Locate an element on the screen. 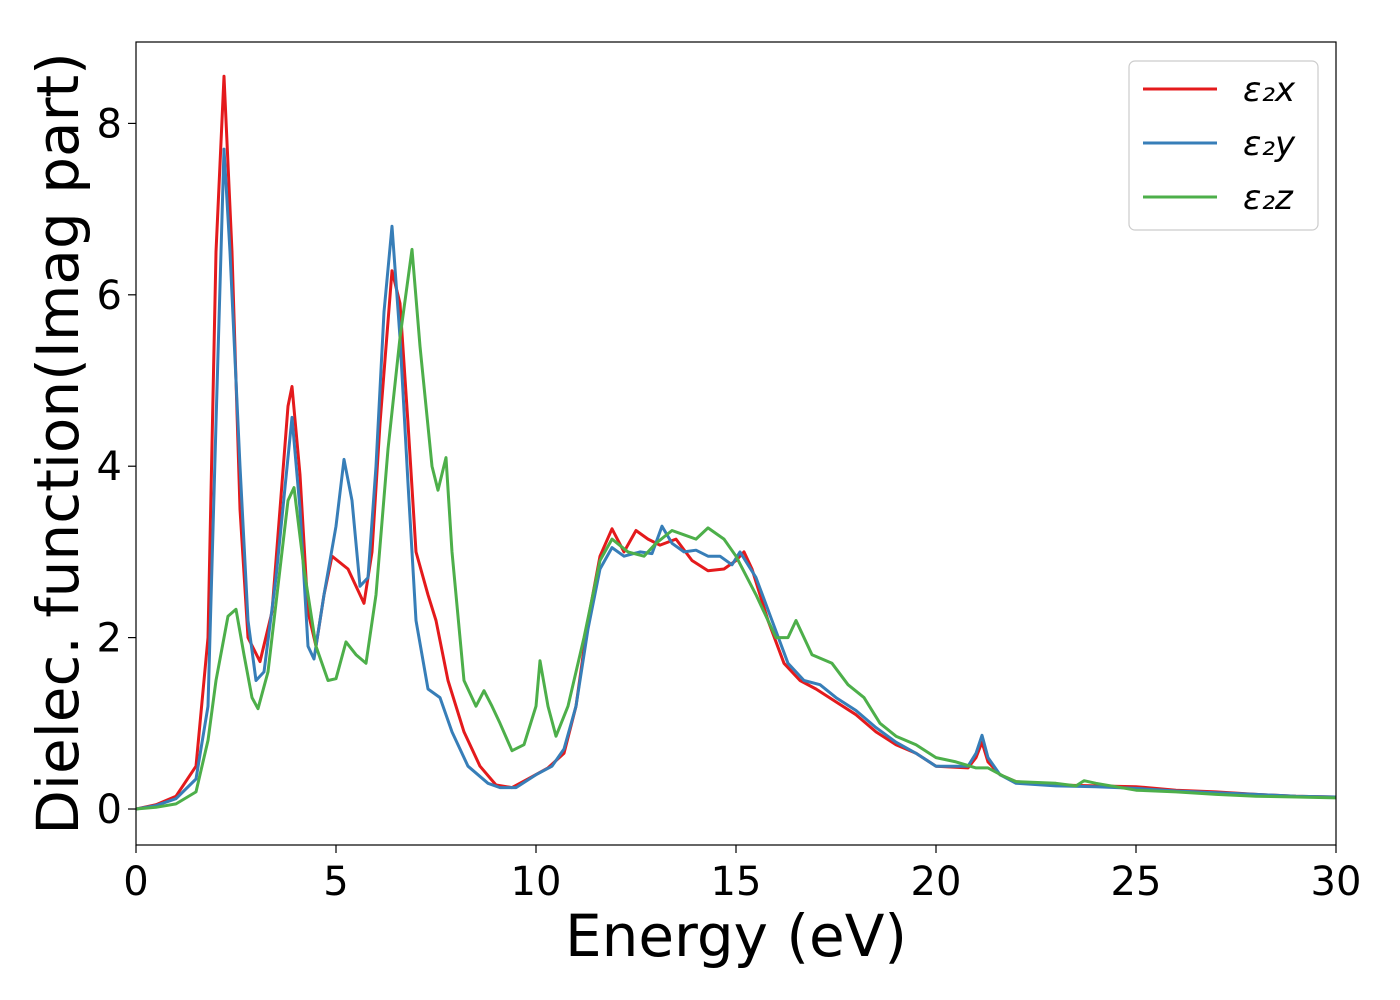 This screenshot has height=1000, width=1400. x-tick-label: 0 is located at coordinates (135, 882).